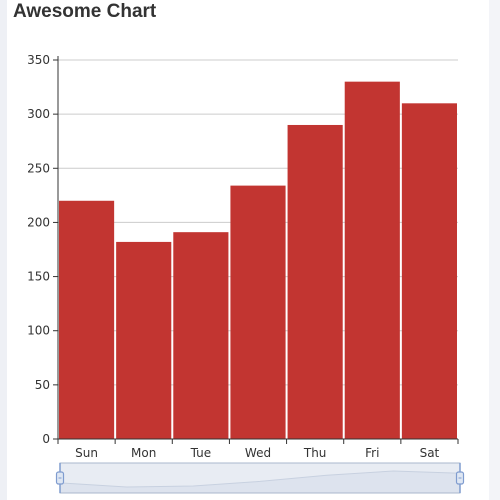  I want to click on x-tick-label: Thu, so click(315, 453).